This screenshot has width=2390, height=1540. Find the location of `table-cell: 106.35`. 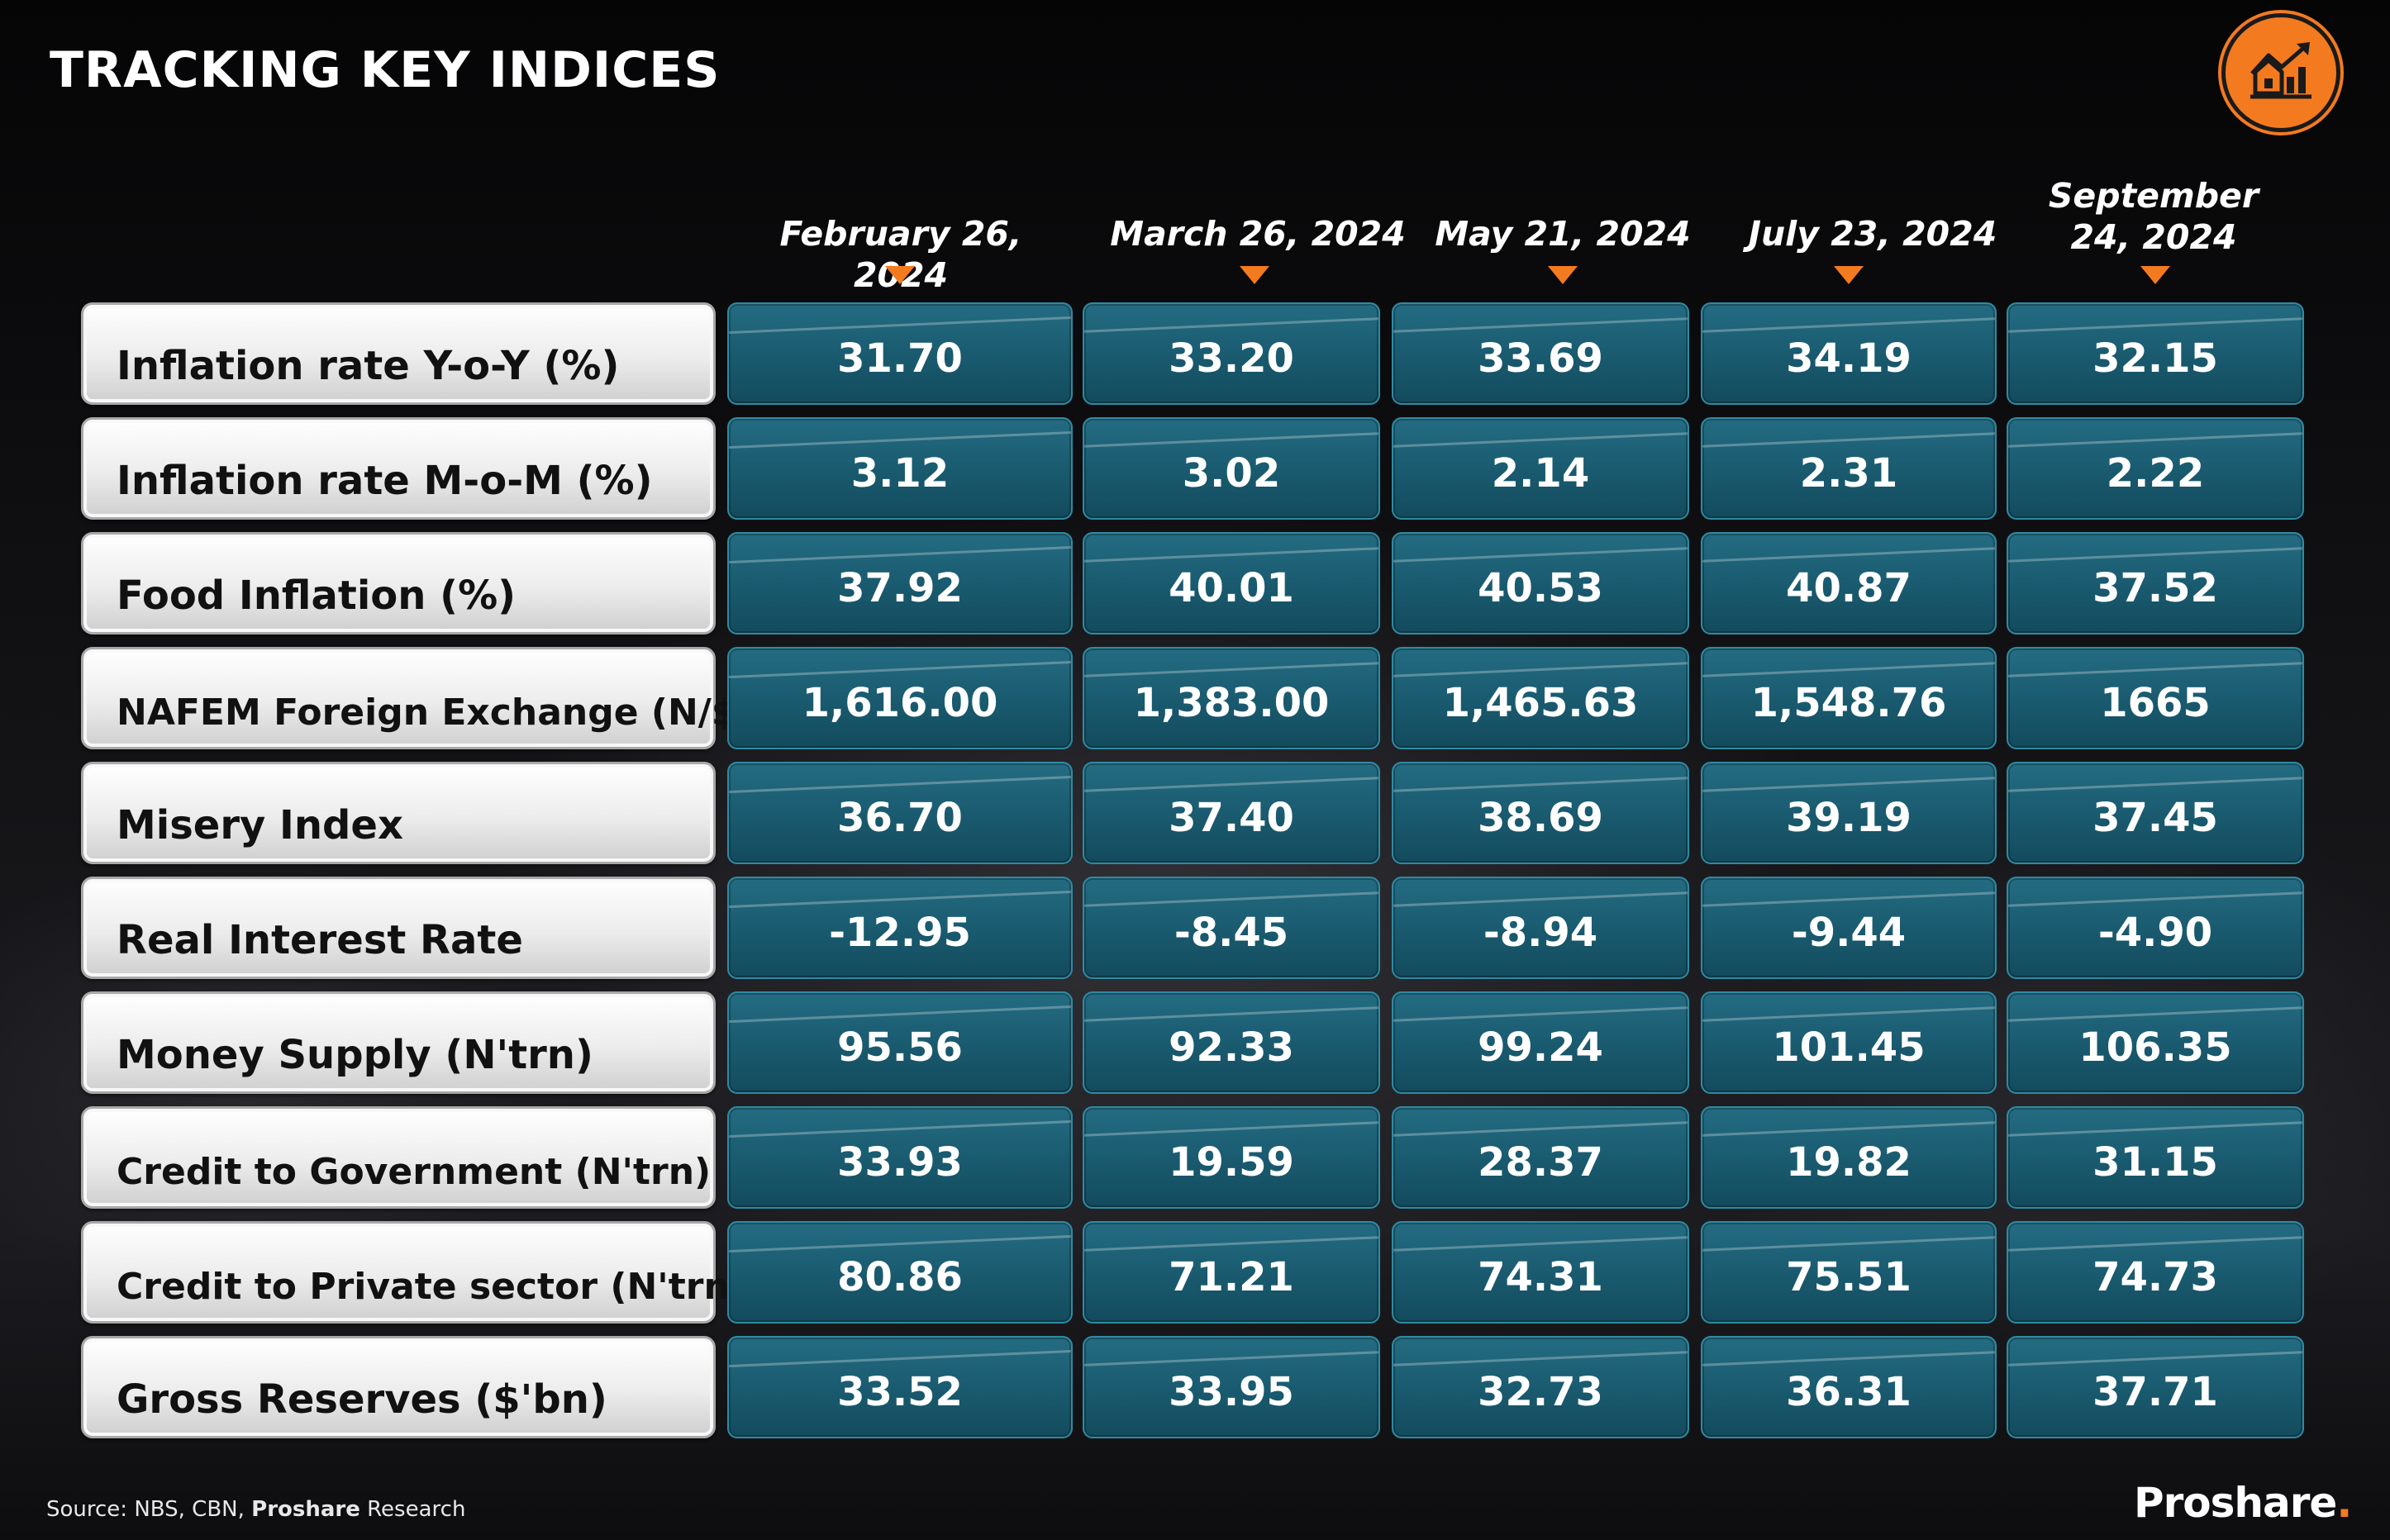

table-cell: 106.35 is located at coordinates (2155, 1042).